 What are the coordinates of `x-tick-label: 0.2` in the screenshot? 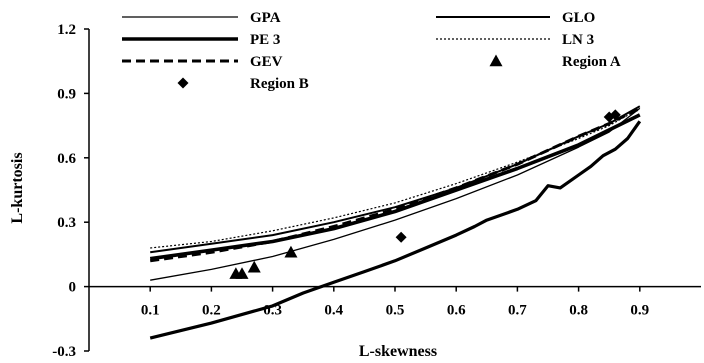 It's located at (211, 311).